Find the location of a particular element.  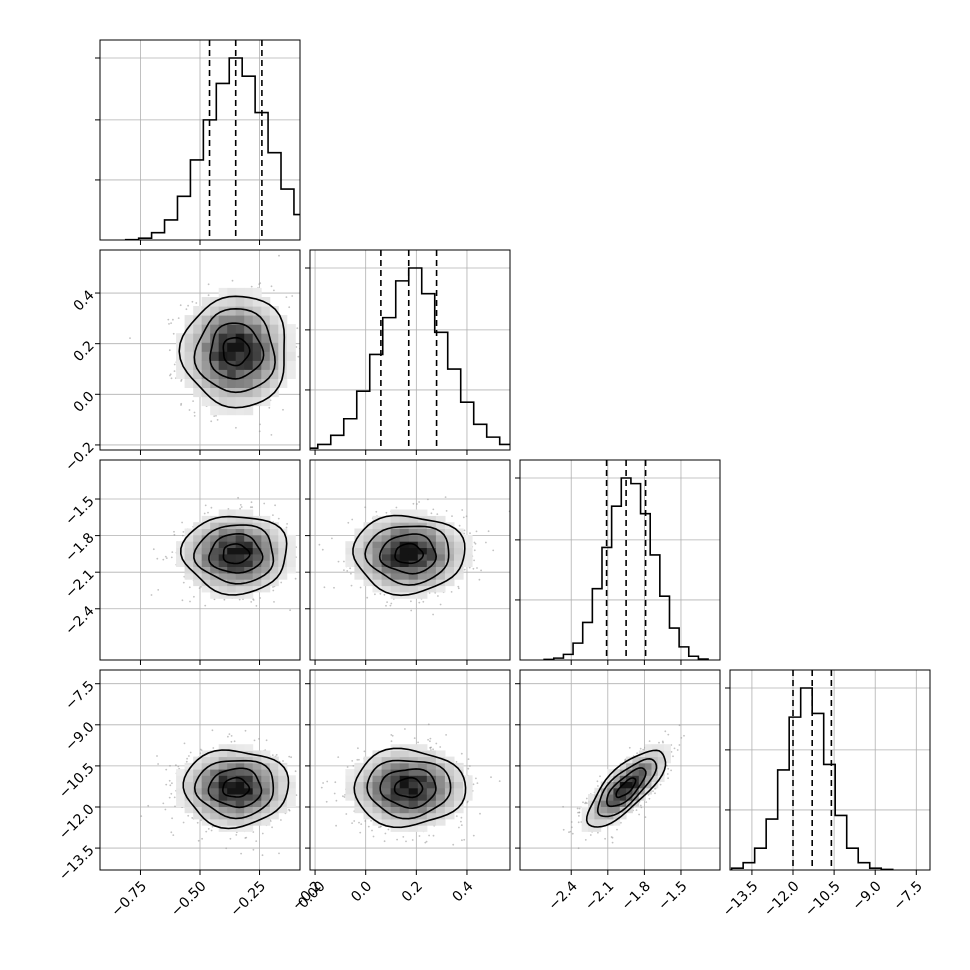

y-tick-label: −9.0 is located at coordinates (79, 736).